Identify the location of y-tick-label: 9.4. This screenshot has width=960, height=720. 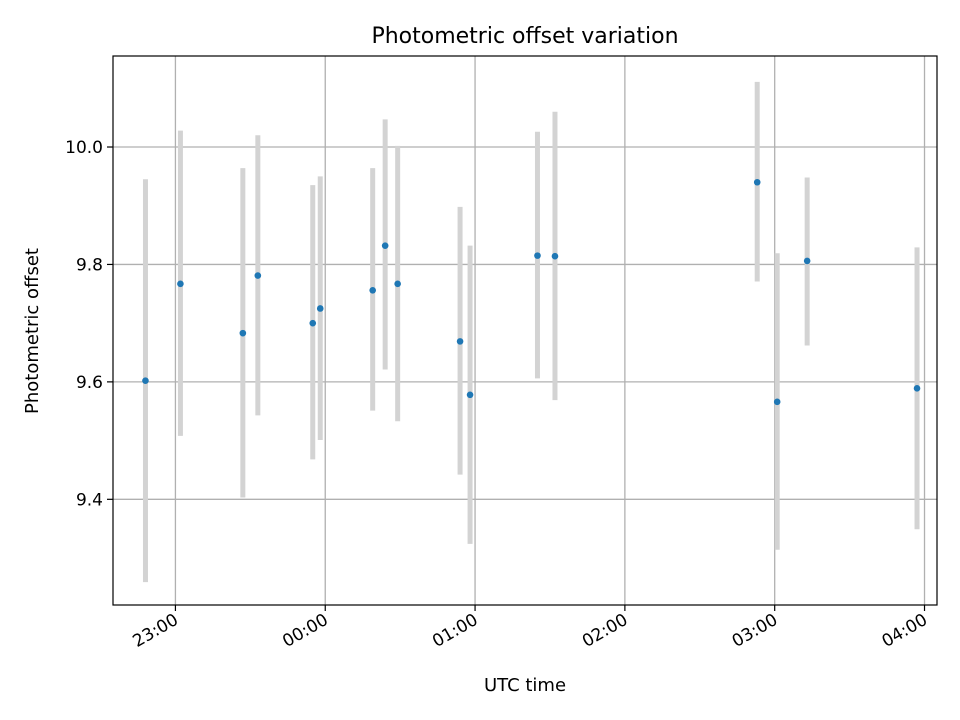
(89, 500).